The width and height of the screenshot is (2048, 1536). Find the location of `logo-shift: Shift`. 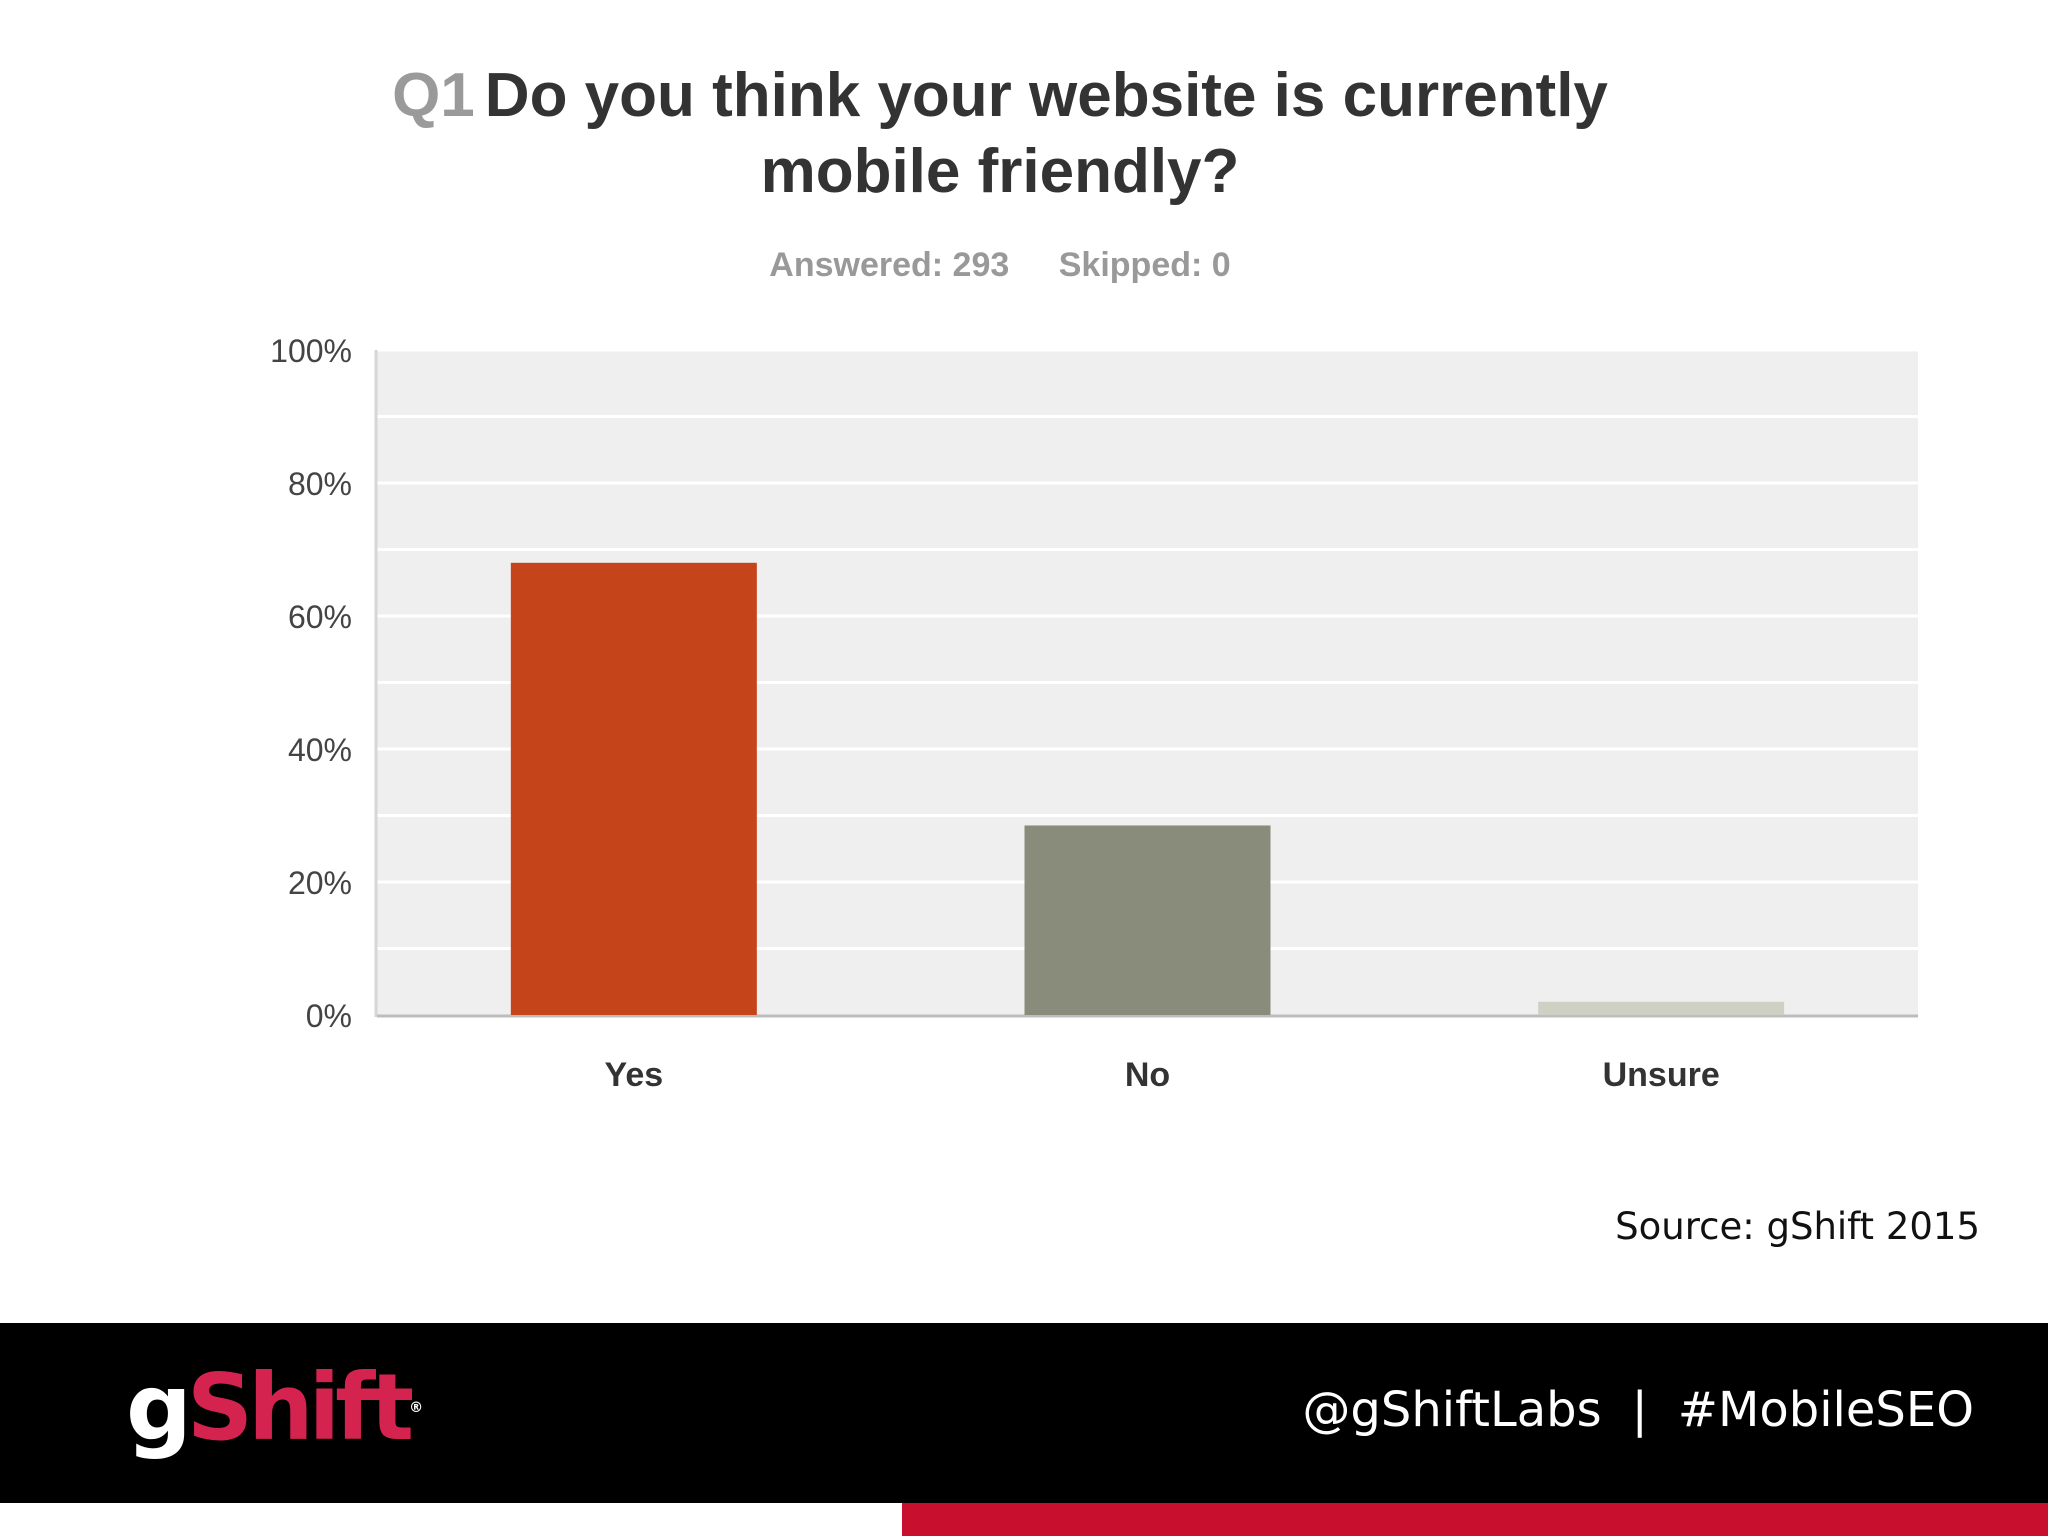

logo-shift: Shift is located at coordinates (300, 1407).